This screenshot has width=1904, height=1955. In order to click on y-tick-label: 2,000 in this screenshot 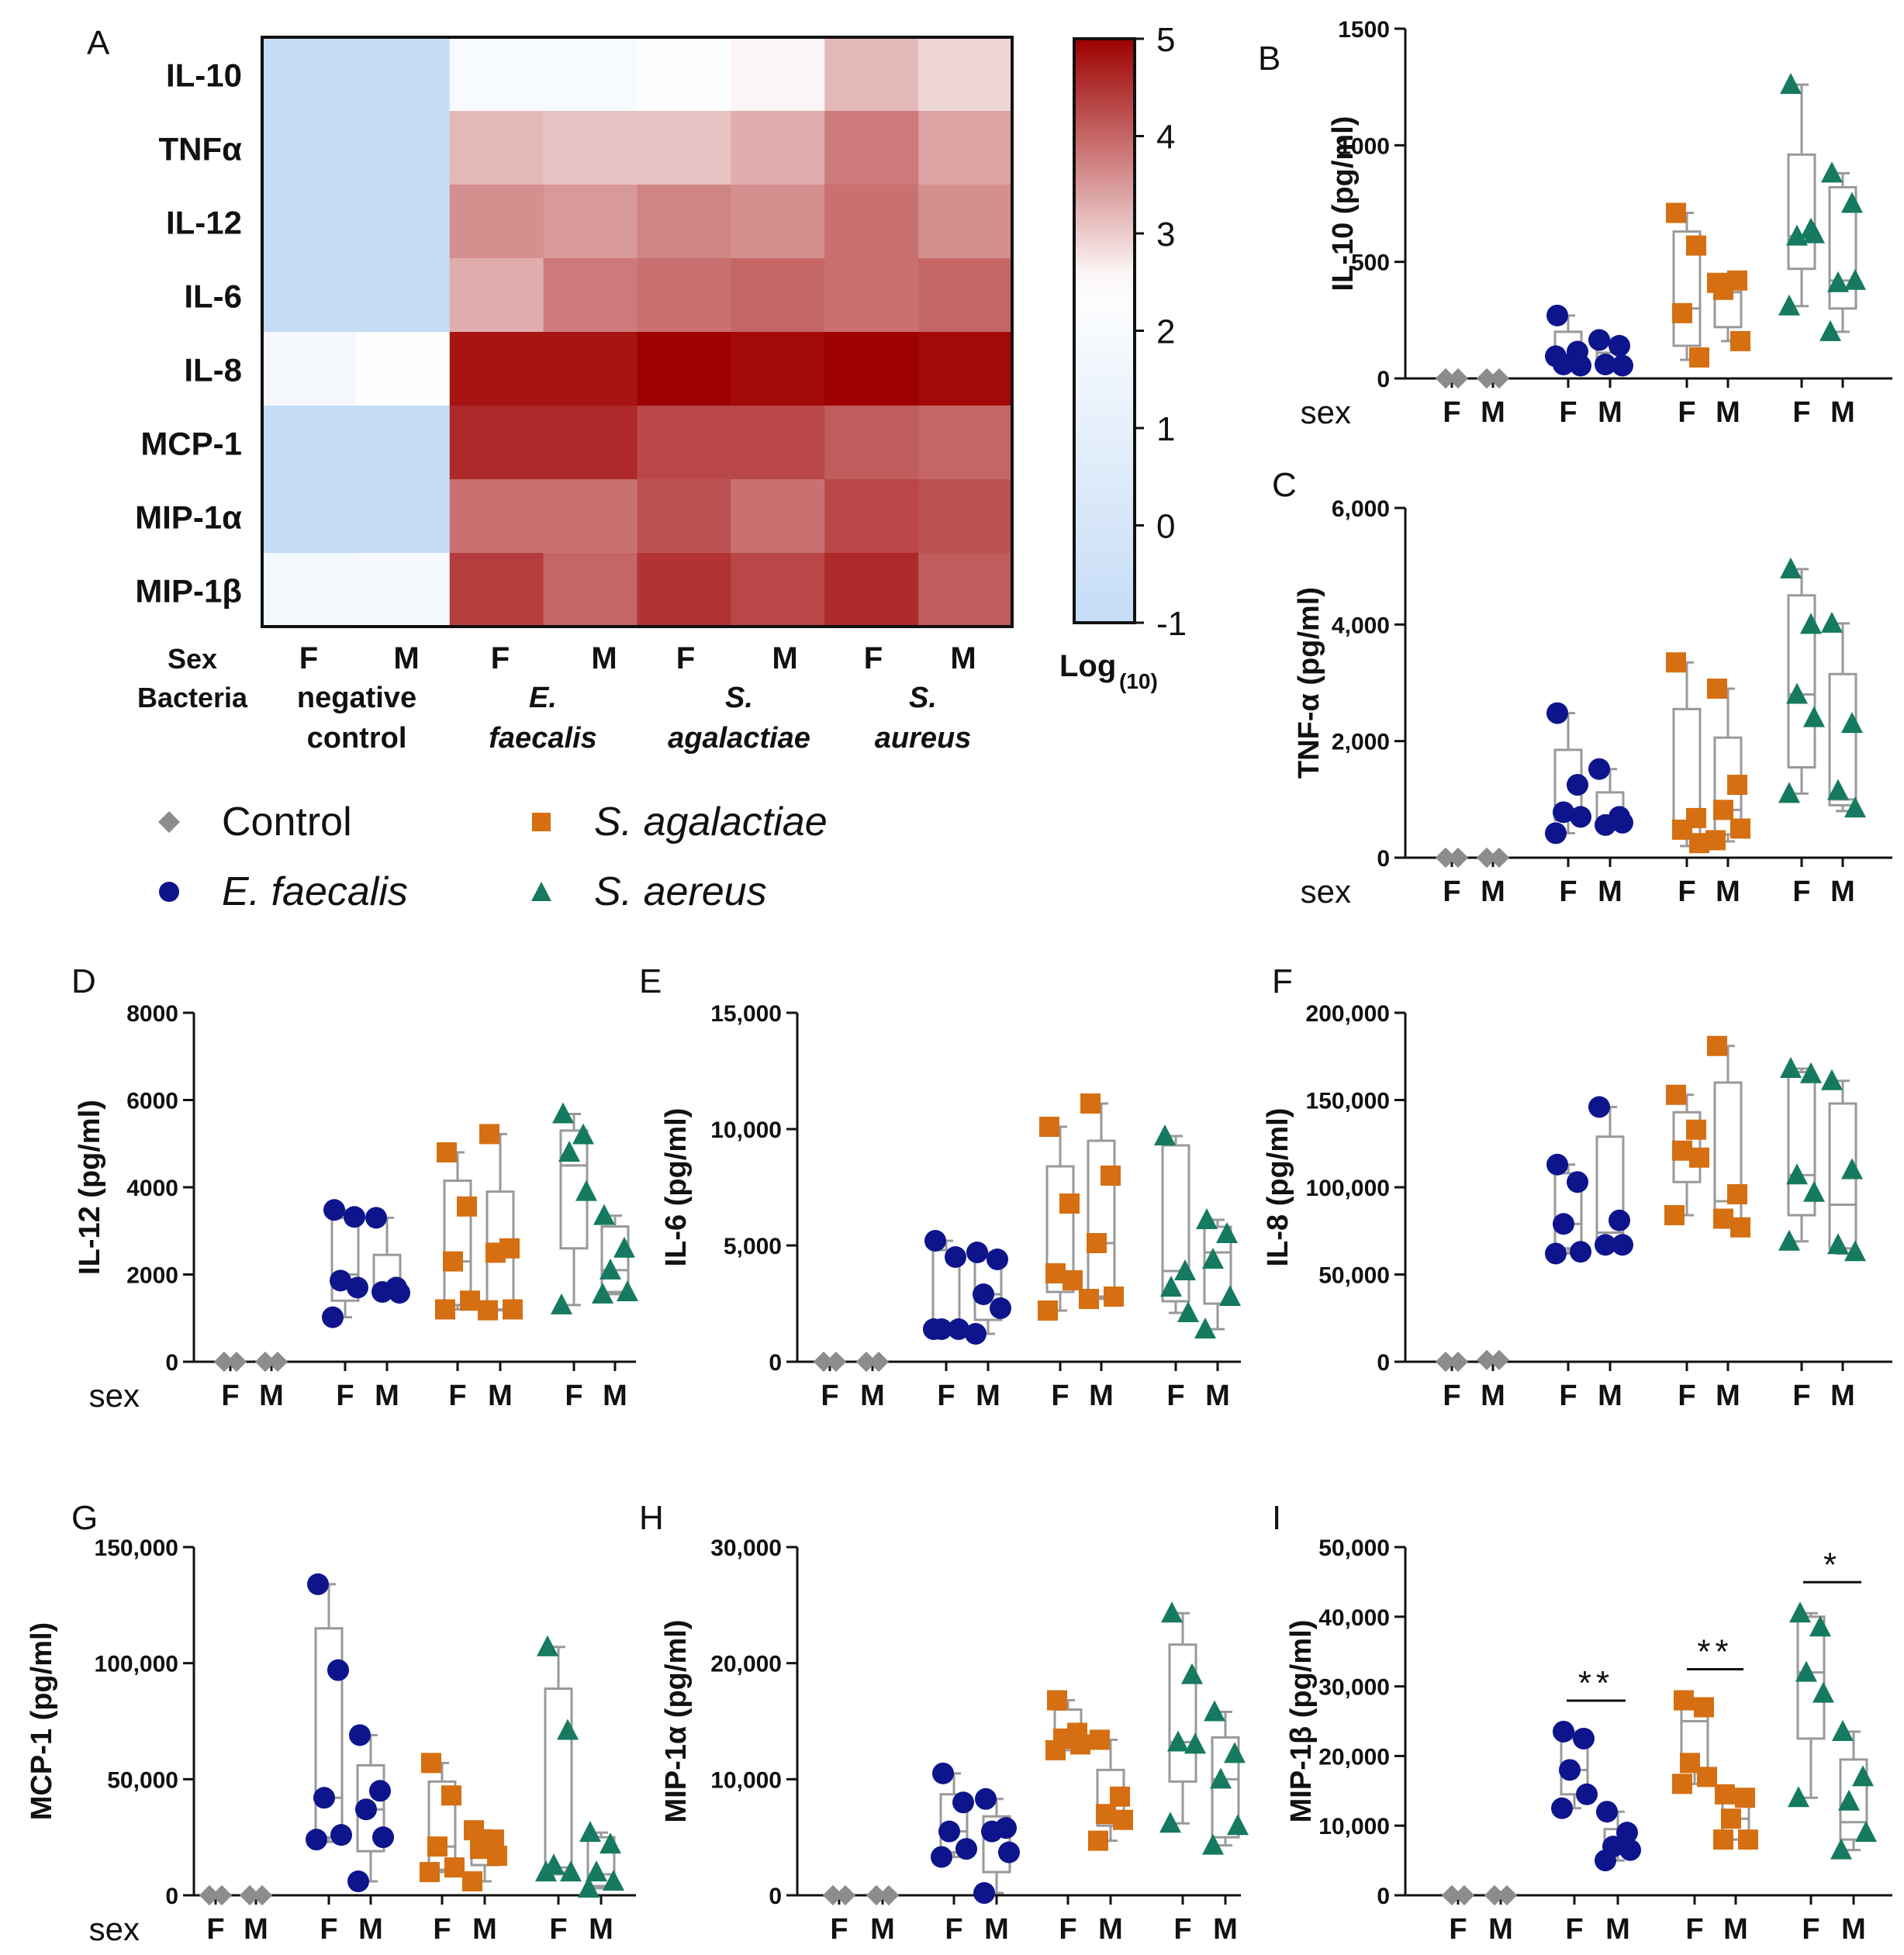, I will do `click(1361, 742)`.